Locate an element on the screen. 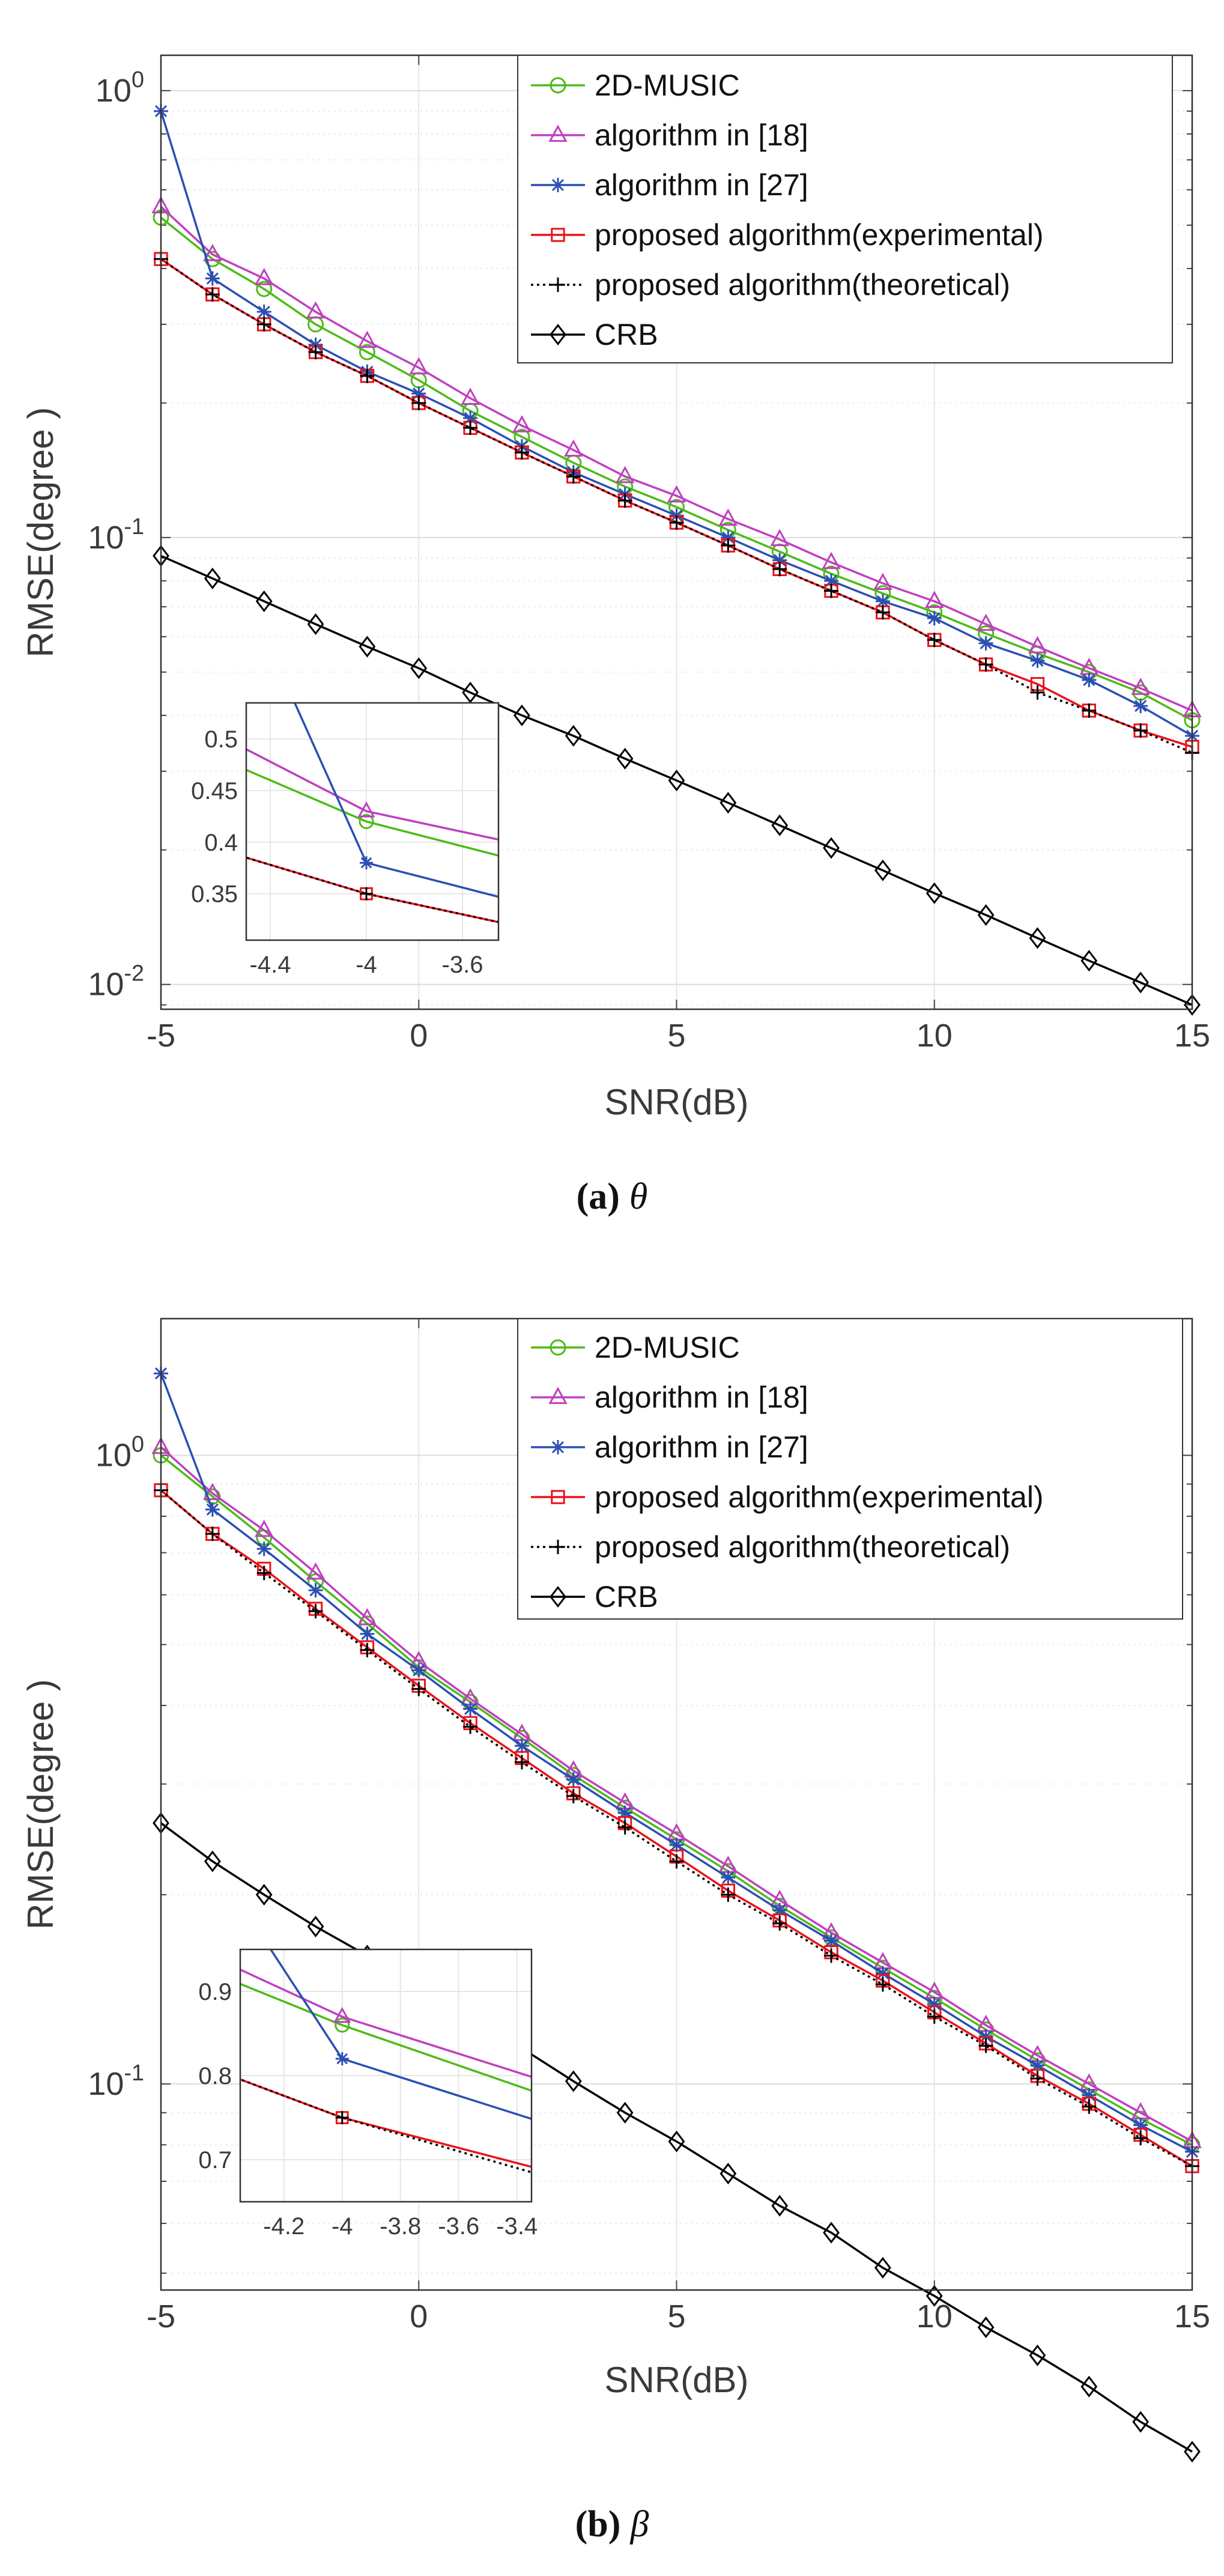  legend-item-algorithm-in-27: algorithm in [27] is located at coordinates (670, 185).